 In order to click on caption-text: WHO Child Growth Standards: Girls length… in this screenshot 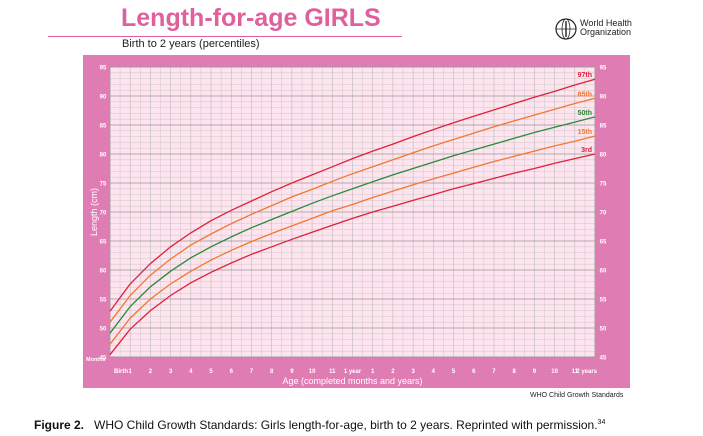, I will do `click(346, 425)`.